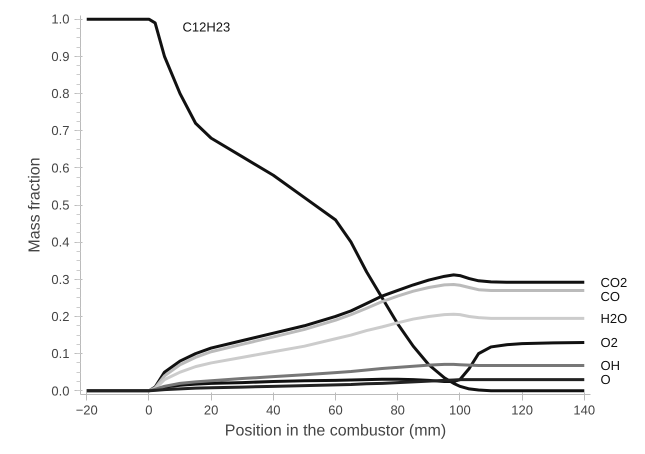 Image resolution: width=645 pixels, height=454 pixels. I want to click on series-label: CO2, so click(614, 282).